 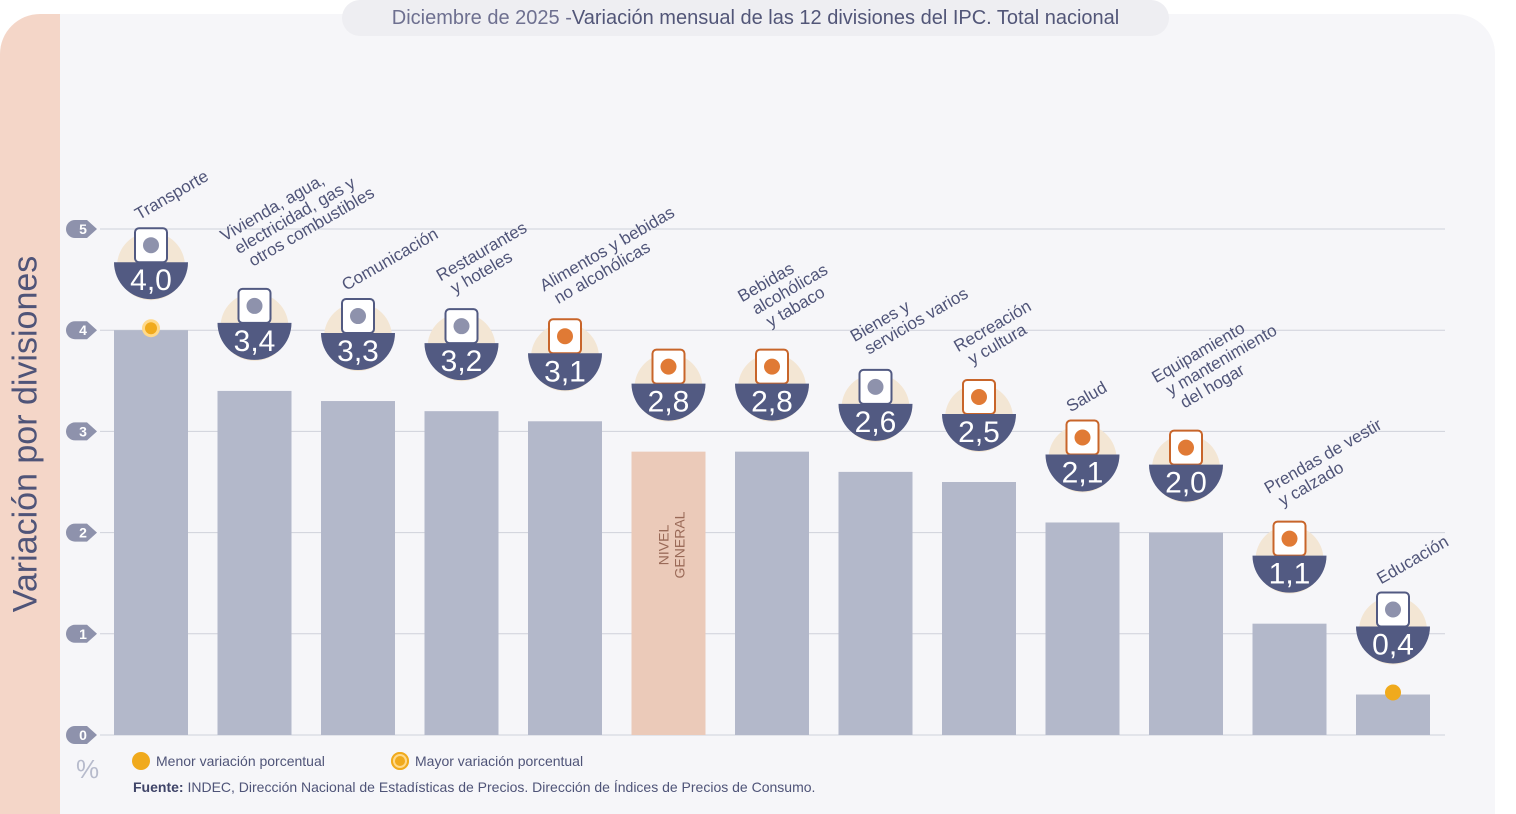 I want to click on value-label: 2,0, so click(x=1186, y=483).